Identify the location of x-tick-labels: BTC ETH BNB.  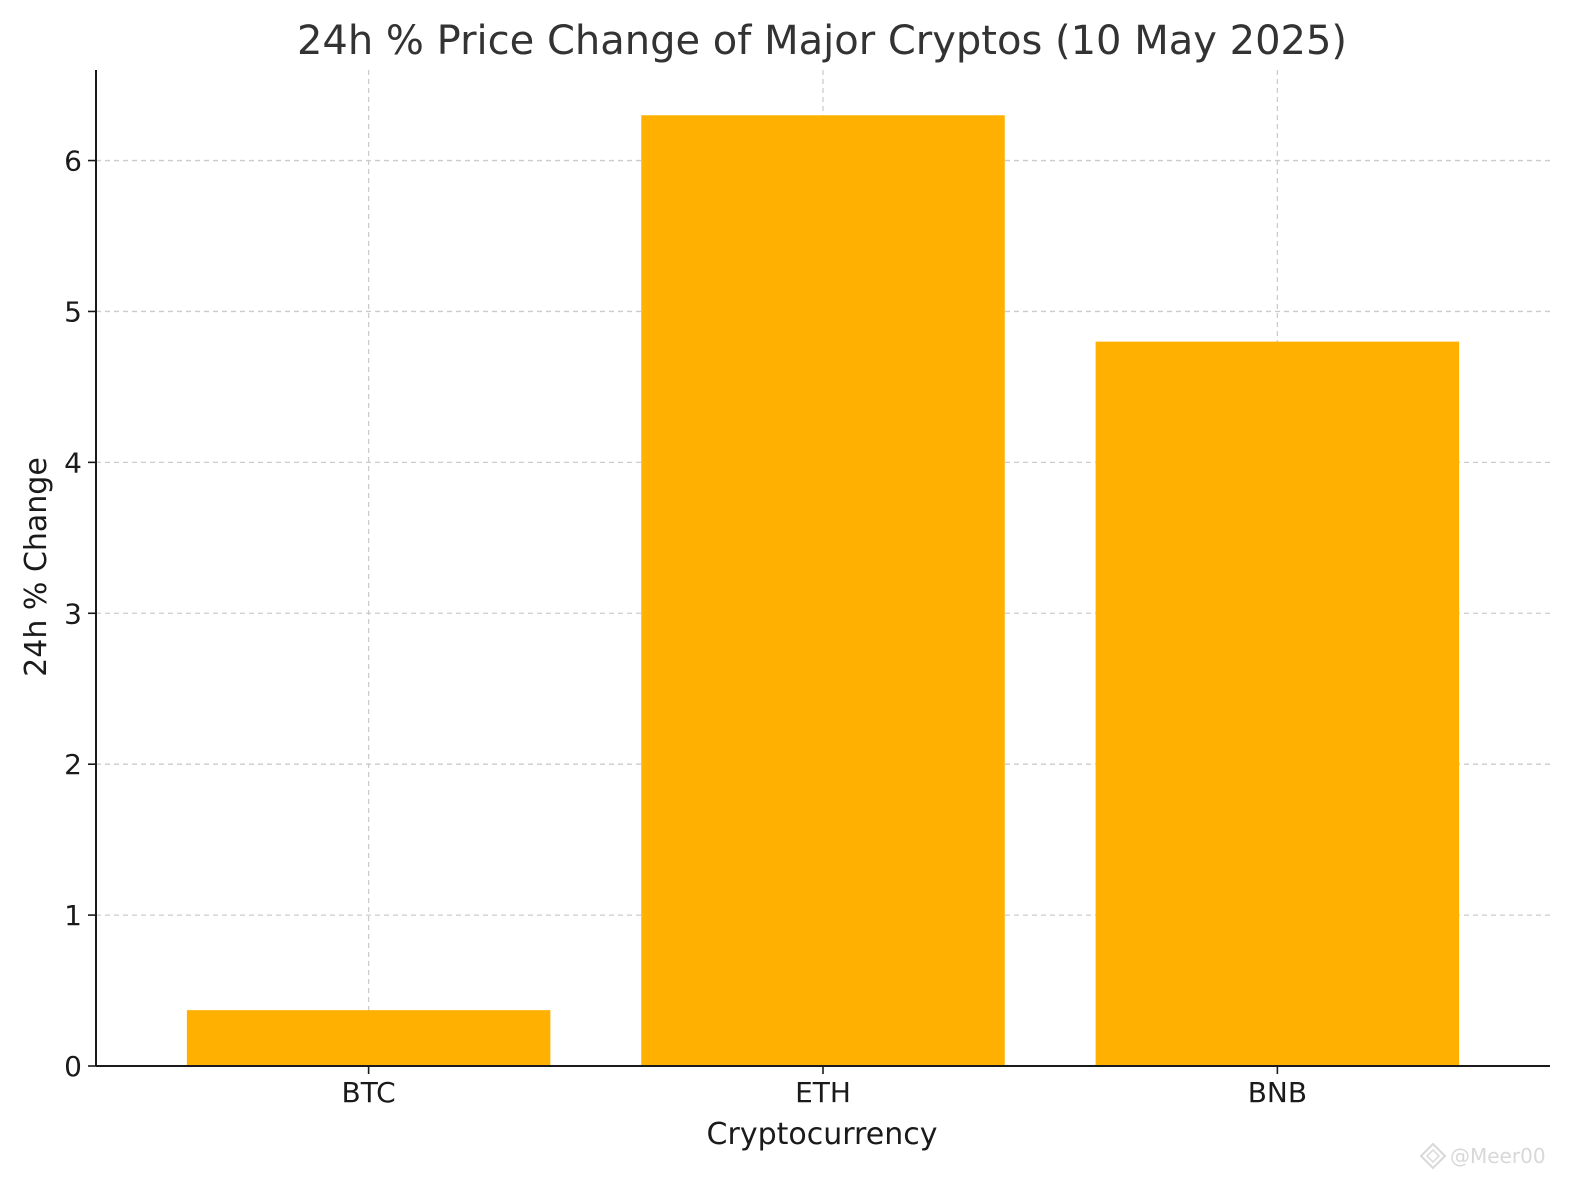
(824, 1087).